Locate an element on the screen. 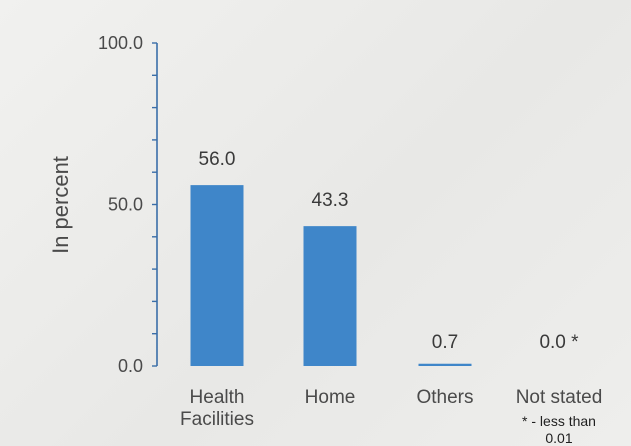 This screenshot has width=631, height=446. category-label: Health is located at coordinates (217, 397).